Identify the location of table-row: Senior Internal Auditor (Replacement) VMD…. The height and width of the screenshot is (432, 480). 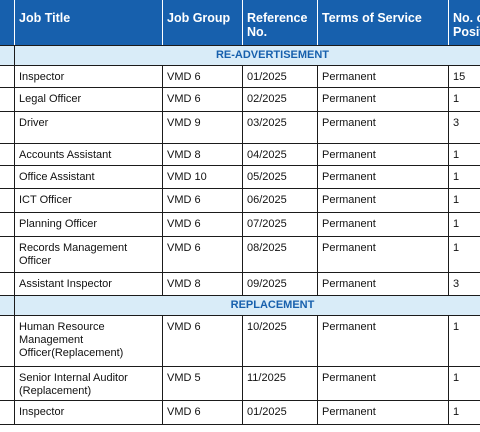
(240, 383).